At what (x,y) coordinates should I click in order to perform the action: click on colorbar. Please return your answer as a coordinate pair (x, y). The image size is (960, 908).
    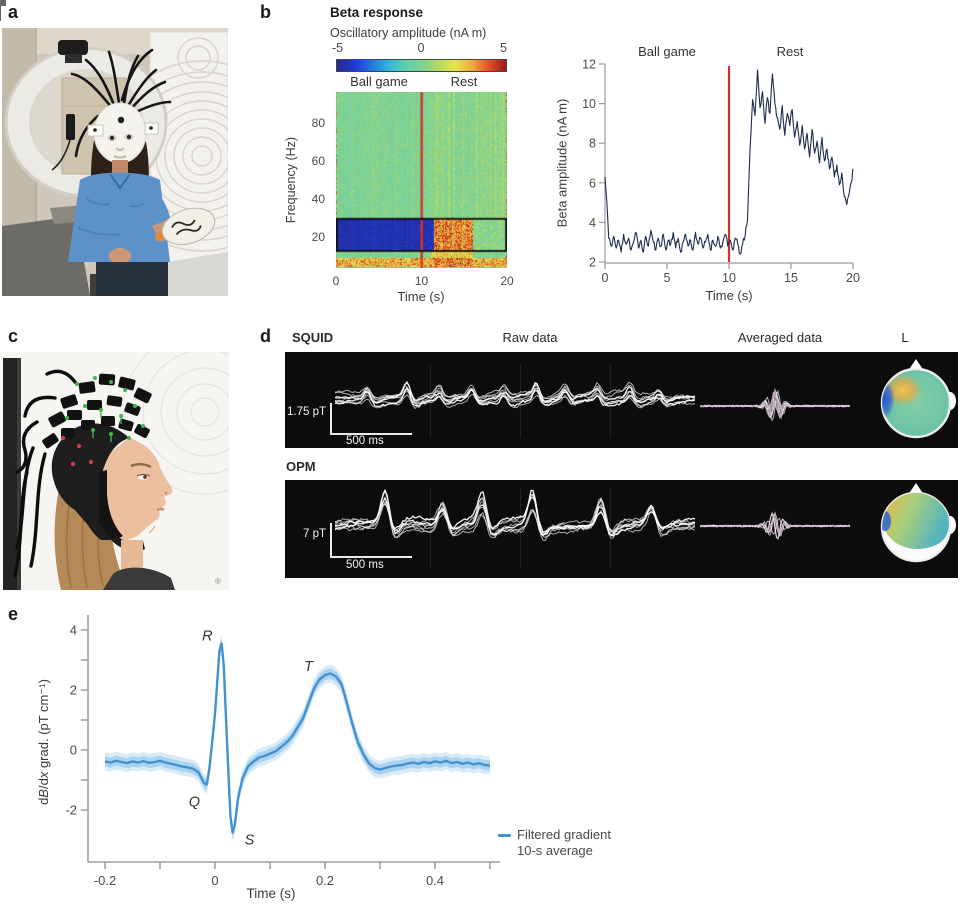
    Looking at the image, I should click on (421, 65).